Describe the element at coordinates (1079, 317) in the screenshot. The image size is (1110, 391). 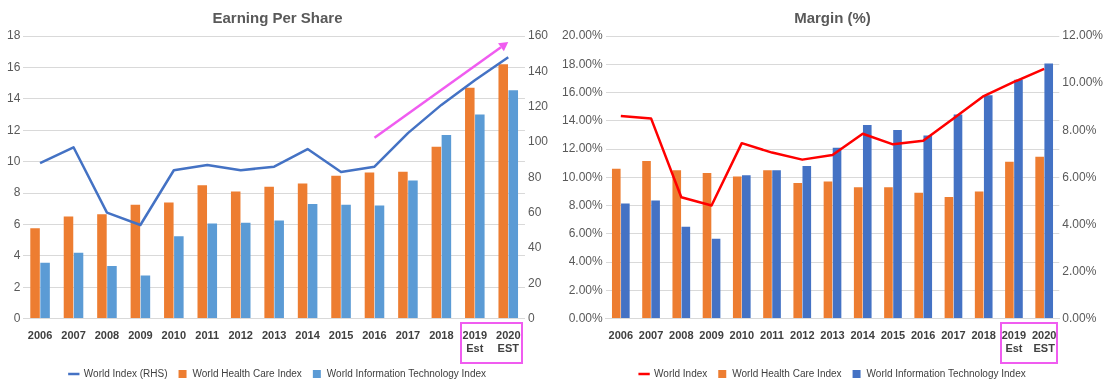
I see `y2-tick-label: 0.00%` at that location.